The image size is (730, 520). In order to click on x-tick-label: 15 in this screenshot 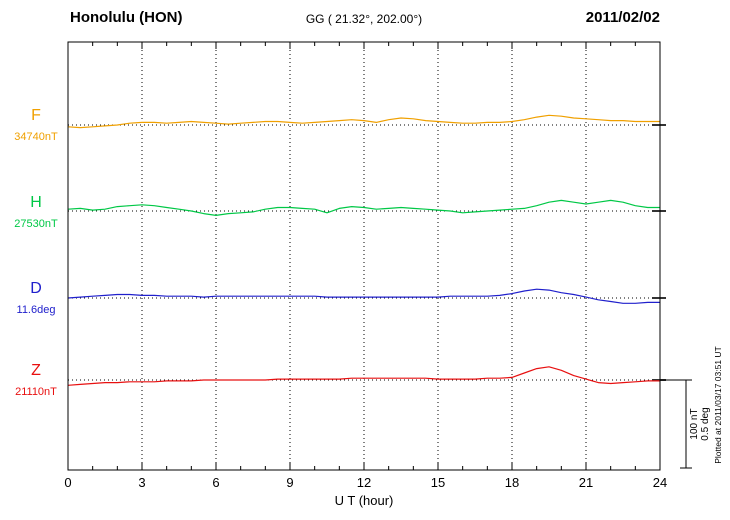, I will do `click(438, 482)`.